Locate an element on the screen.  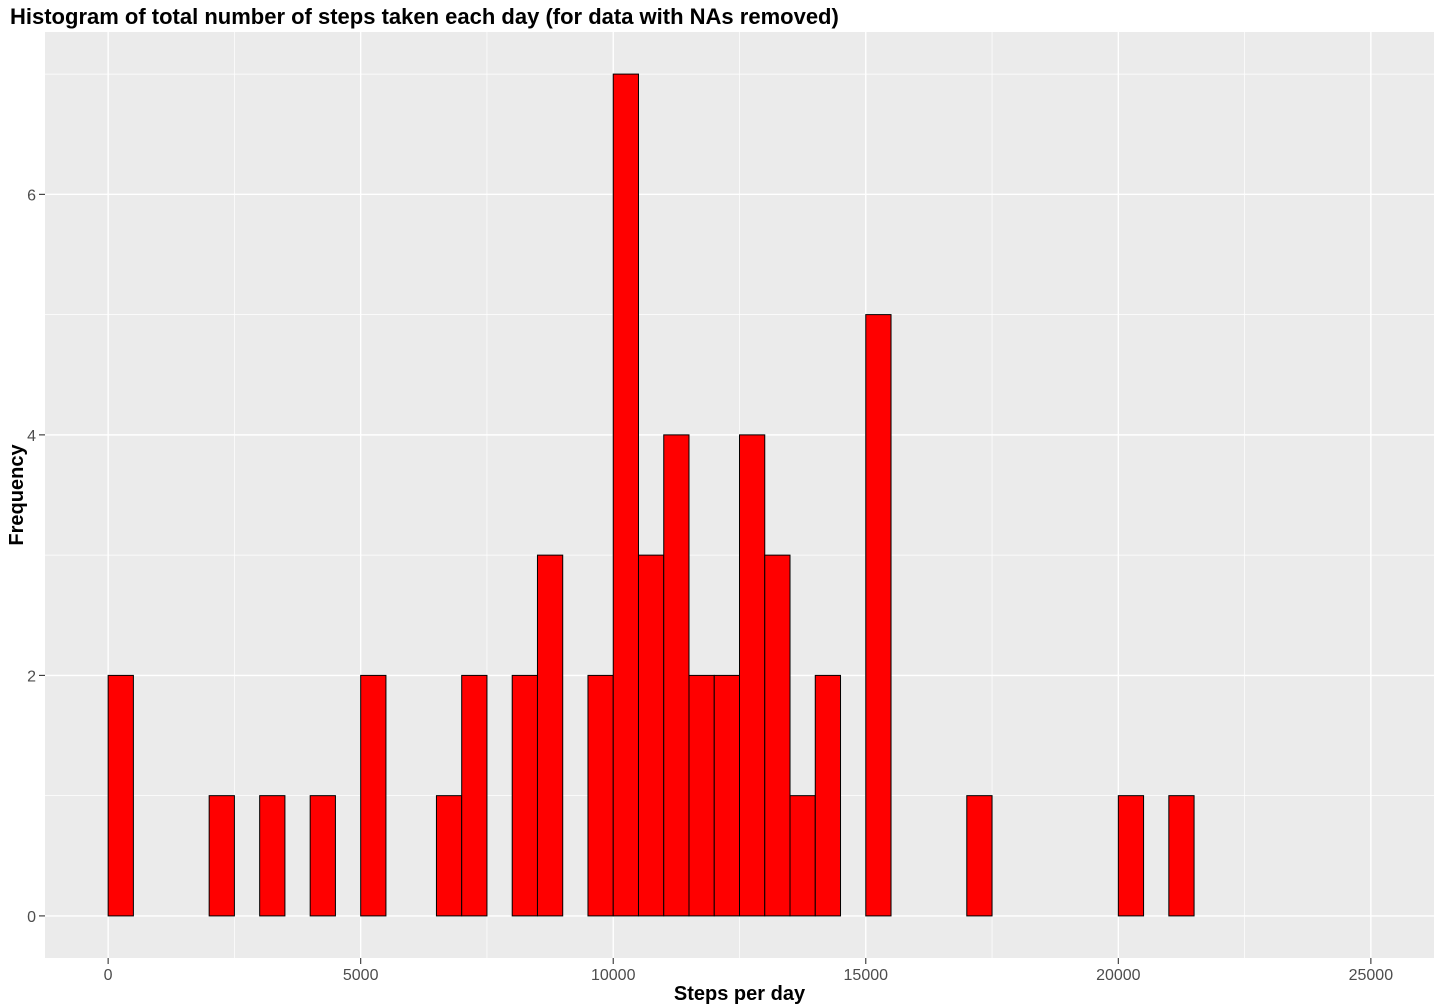
x-tick-label: 5000 is located at coordinates (361, 975).